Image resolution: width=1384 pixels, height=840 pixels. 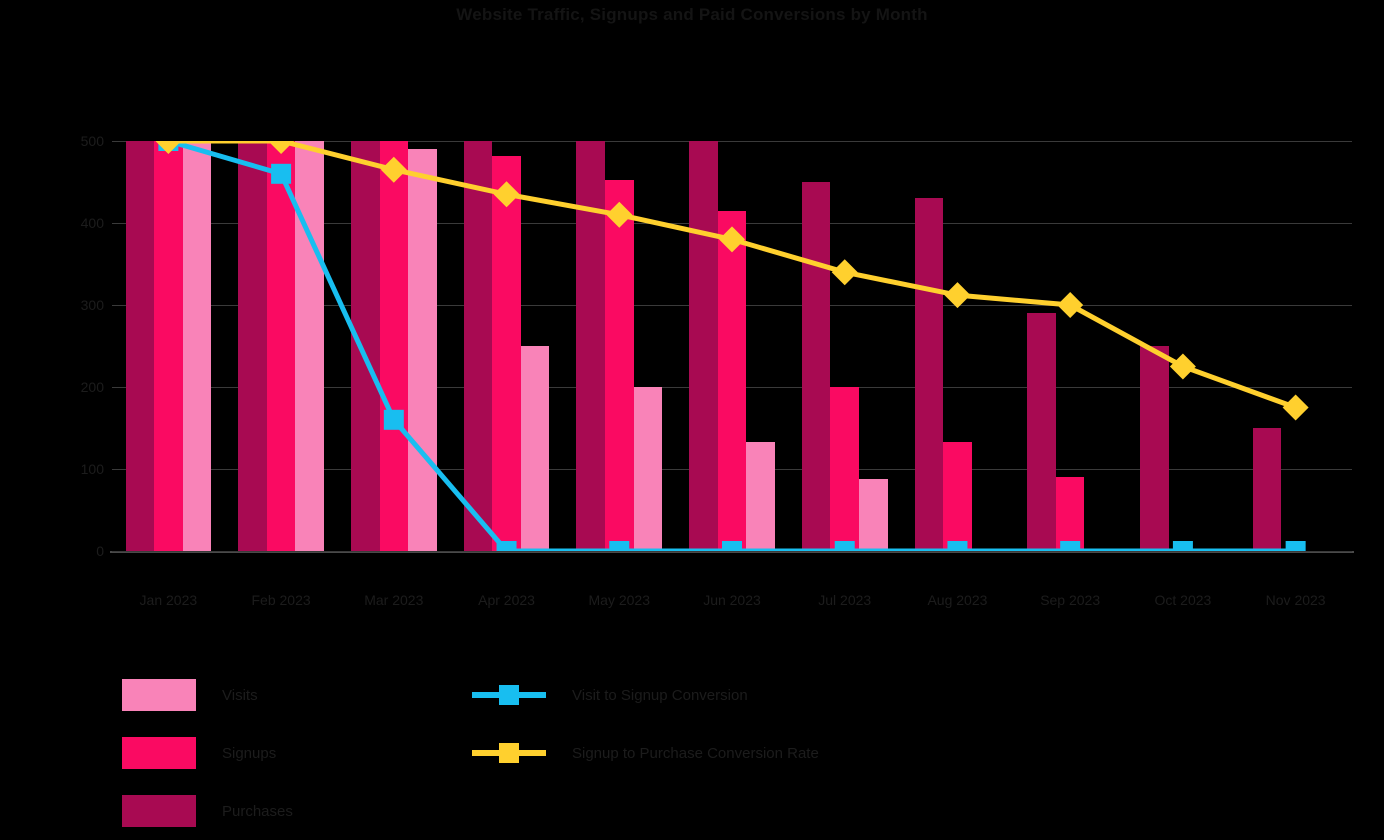 What do you see at coordinates (92, 305) in the screenshot?
I see `y-axis-tick-label: 300` at bounding box center [92, 305].